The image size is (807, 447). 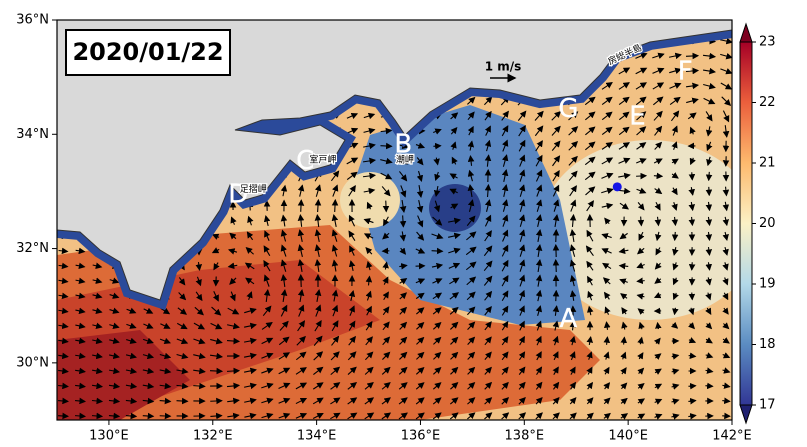 What do you see at coordinates (637, 117) in the screenshot?
I see `region-label: E` at bounding box center [637, 117].